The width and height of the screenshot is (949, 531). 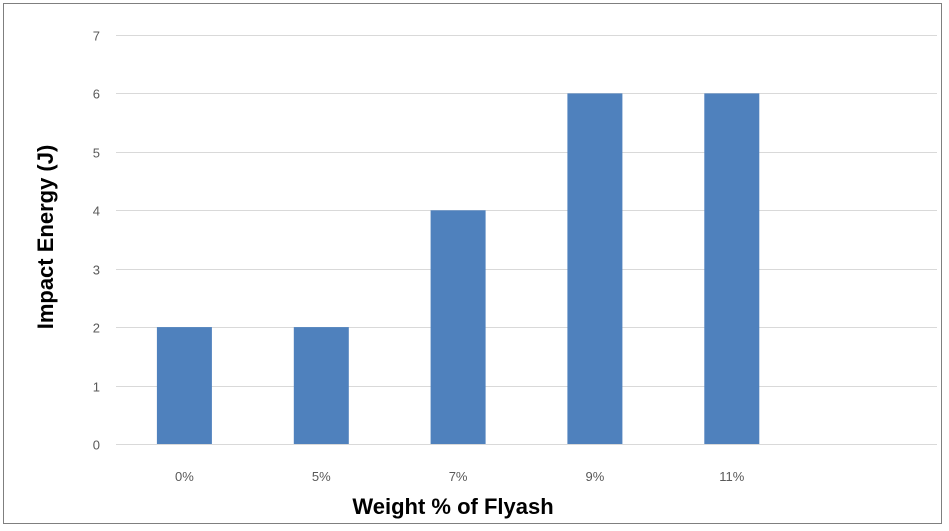 I want to click on y-tick-labels: 0 1 2 3 4 5 6 7, so click(x=96, y=241).